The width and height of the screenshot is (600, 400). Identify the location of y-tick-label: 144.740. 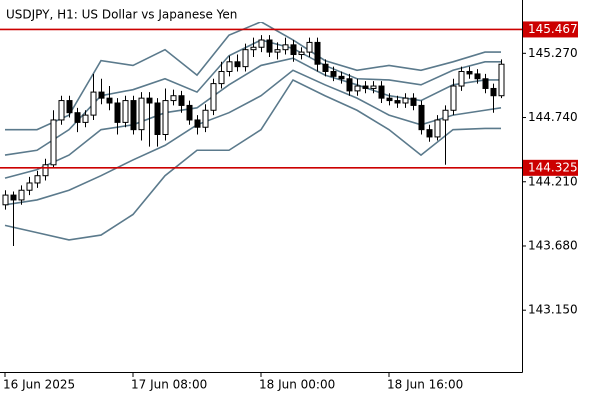
(553, 117).